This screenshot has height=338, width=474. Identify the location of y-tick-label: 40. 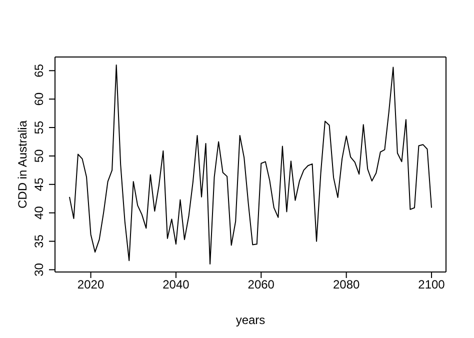
(39, 213).